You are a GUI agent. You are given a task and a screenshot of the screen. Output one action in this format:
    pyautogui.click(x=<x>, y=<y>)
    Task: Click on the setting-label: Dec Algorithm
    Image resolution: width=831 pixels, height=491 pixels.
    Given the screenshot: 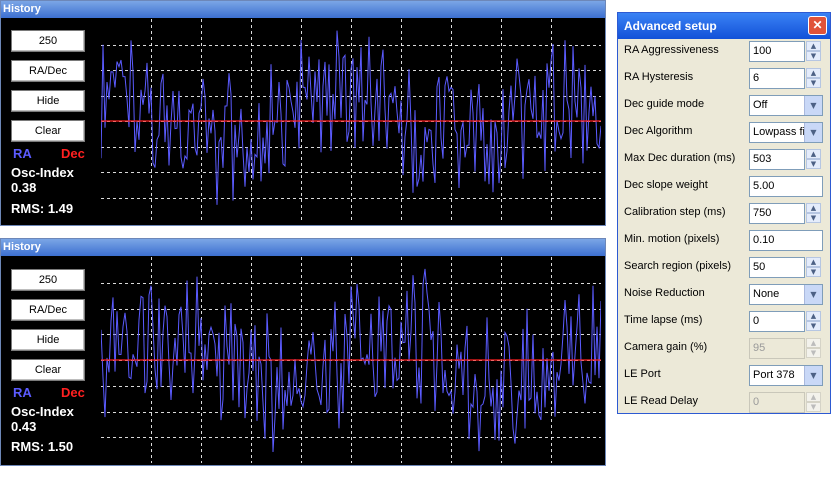 What is the action you would take?
    pyautogui.click(x=658, y=131)
    